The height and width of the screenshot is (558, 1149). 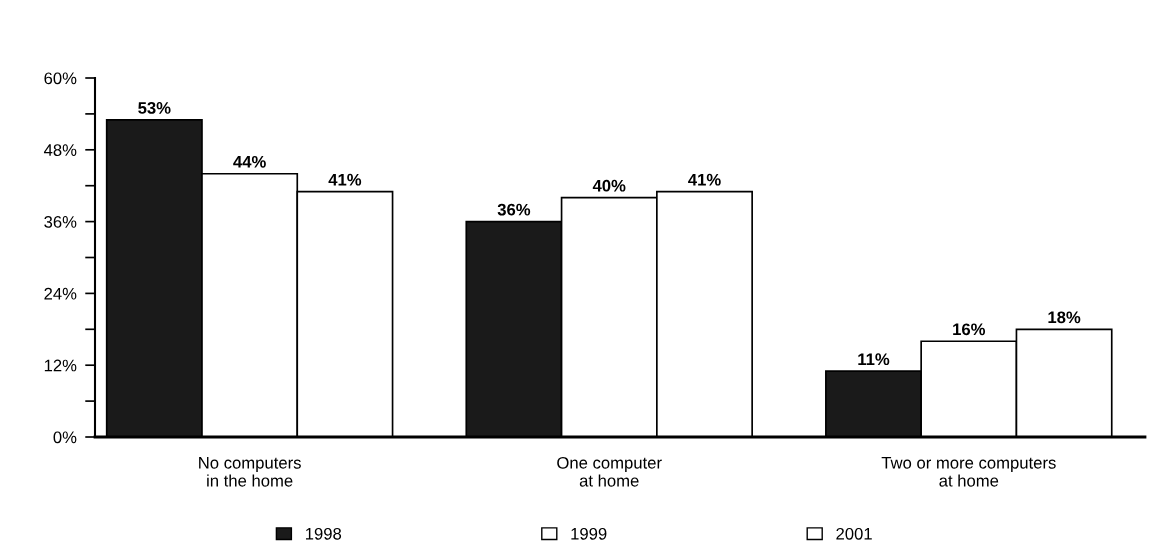 I want to click on data-label: 18%, so click(x=1064, y=317).